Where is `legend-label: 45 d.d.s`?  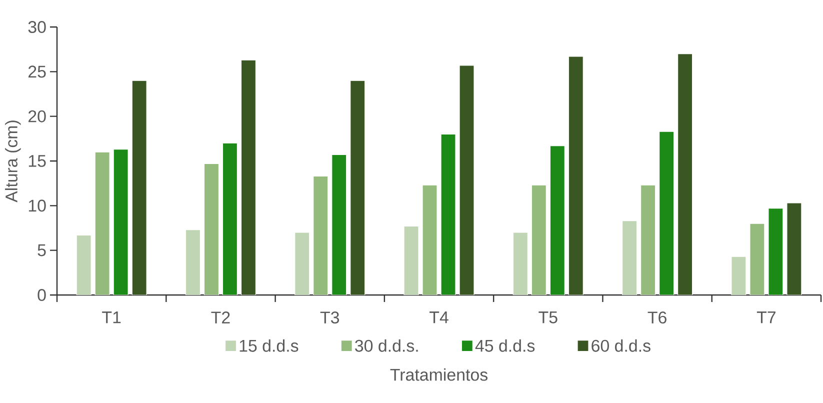 legend-label: 45 d.d.s is located at coordinates (505, 345).